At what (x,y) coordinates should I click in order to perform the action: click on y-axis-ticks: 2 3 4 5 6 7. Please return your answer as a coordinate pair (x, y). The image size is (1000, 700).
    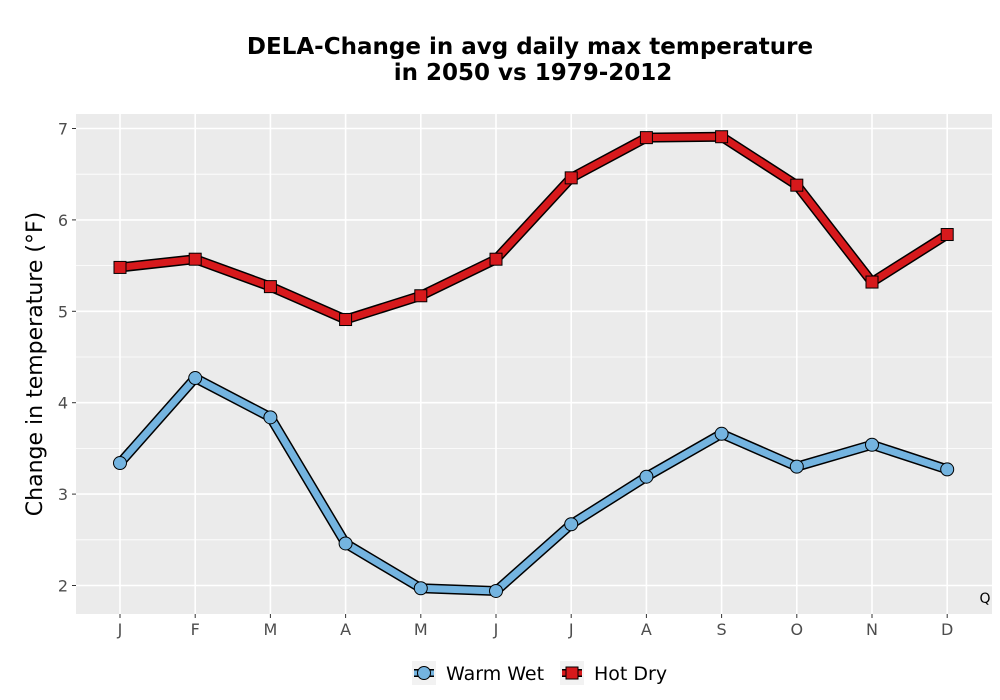
    Looking at the image, I should click on (67, 358).